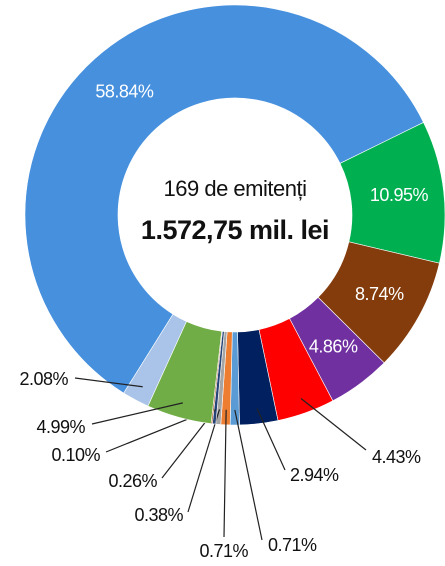 This screenshot has width=445, height=566. I want to click on slice-label: 4.99%, so click(60, 427).